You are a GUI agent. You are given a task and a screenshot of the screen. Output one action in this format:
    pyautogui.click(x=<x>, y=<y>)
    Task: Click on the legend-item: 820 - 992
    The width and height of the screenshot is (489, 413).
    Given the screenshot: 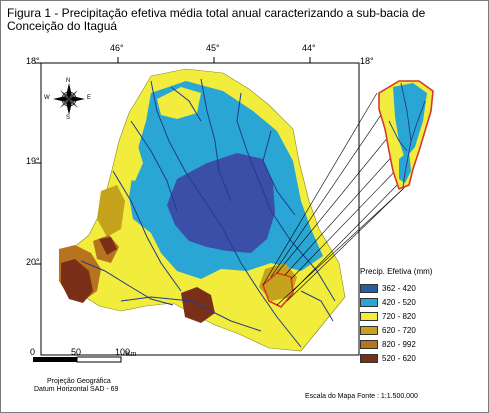 What is the action you would take?
    pyautogui.click(x=400, y=345)
    